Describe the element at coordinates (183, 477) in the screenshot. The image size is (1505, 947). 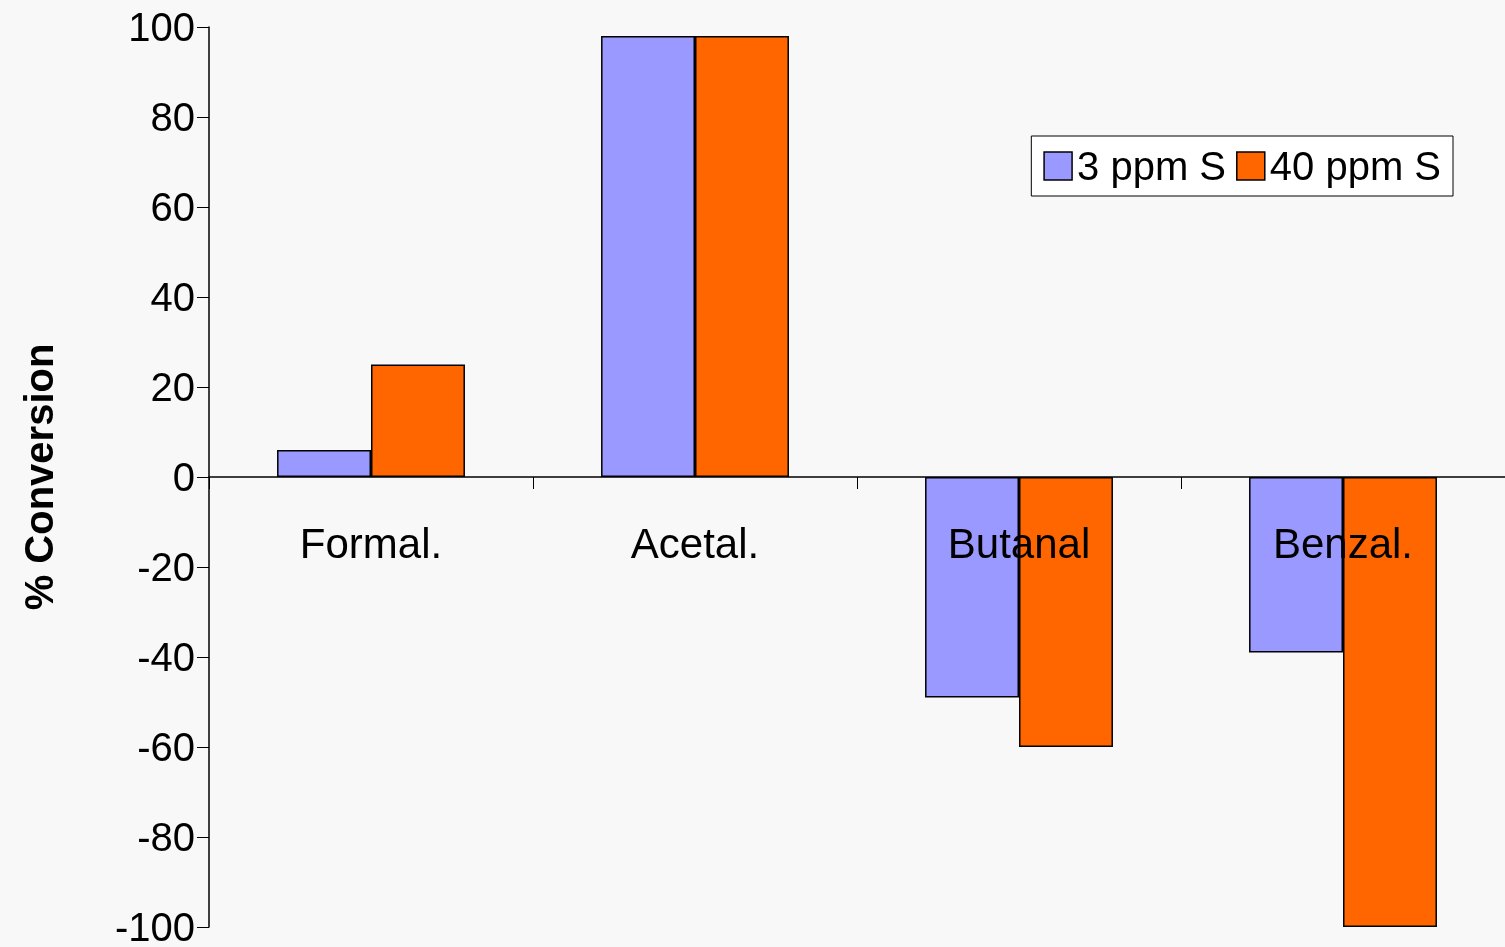
I see `y-tick-label: 0` at that location.